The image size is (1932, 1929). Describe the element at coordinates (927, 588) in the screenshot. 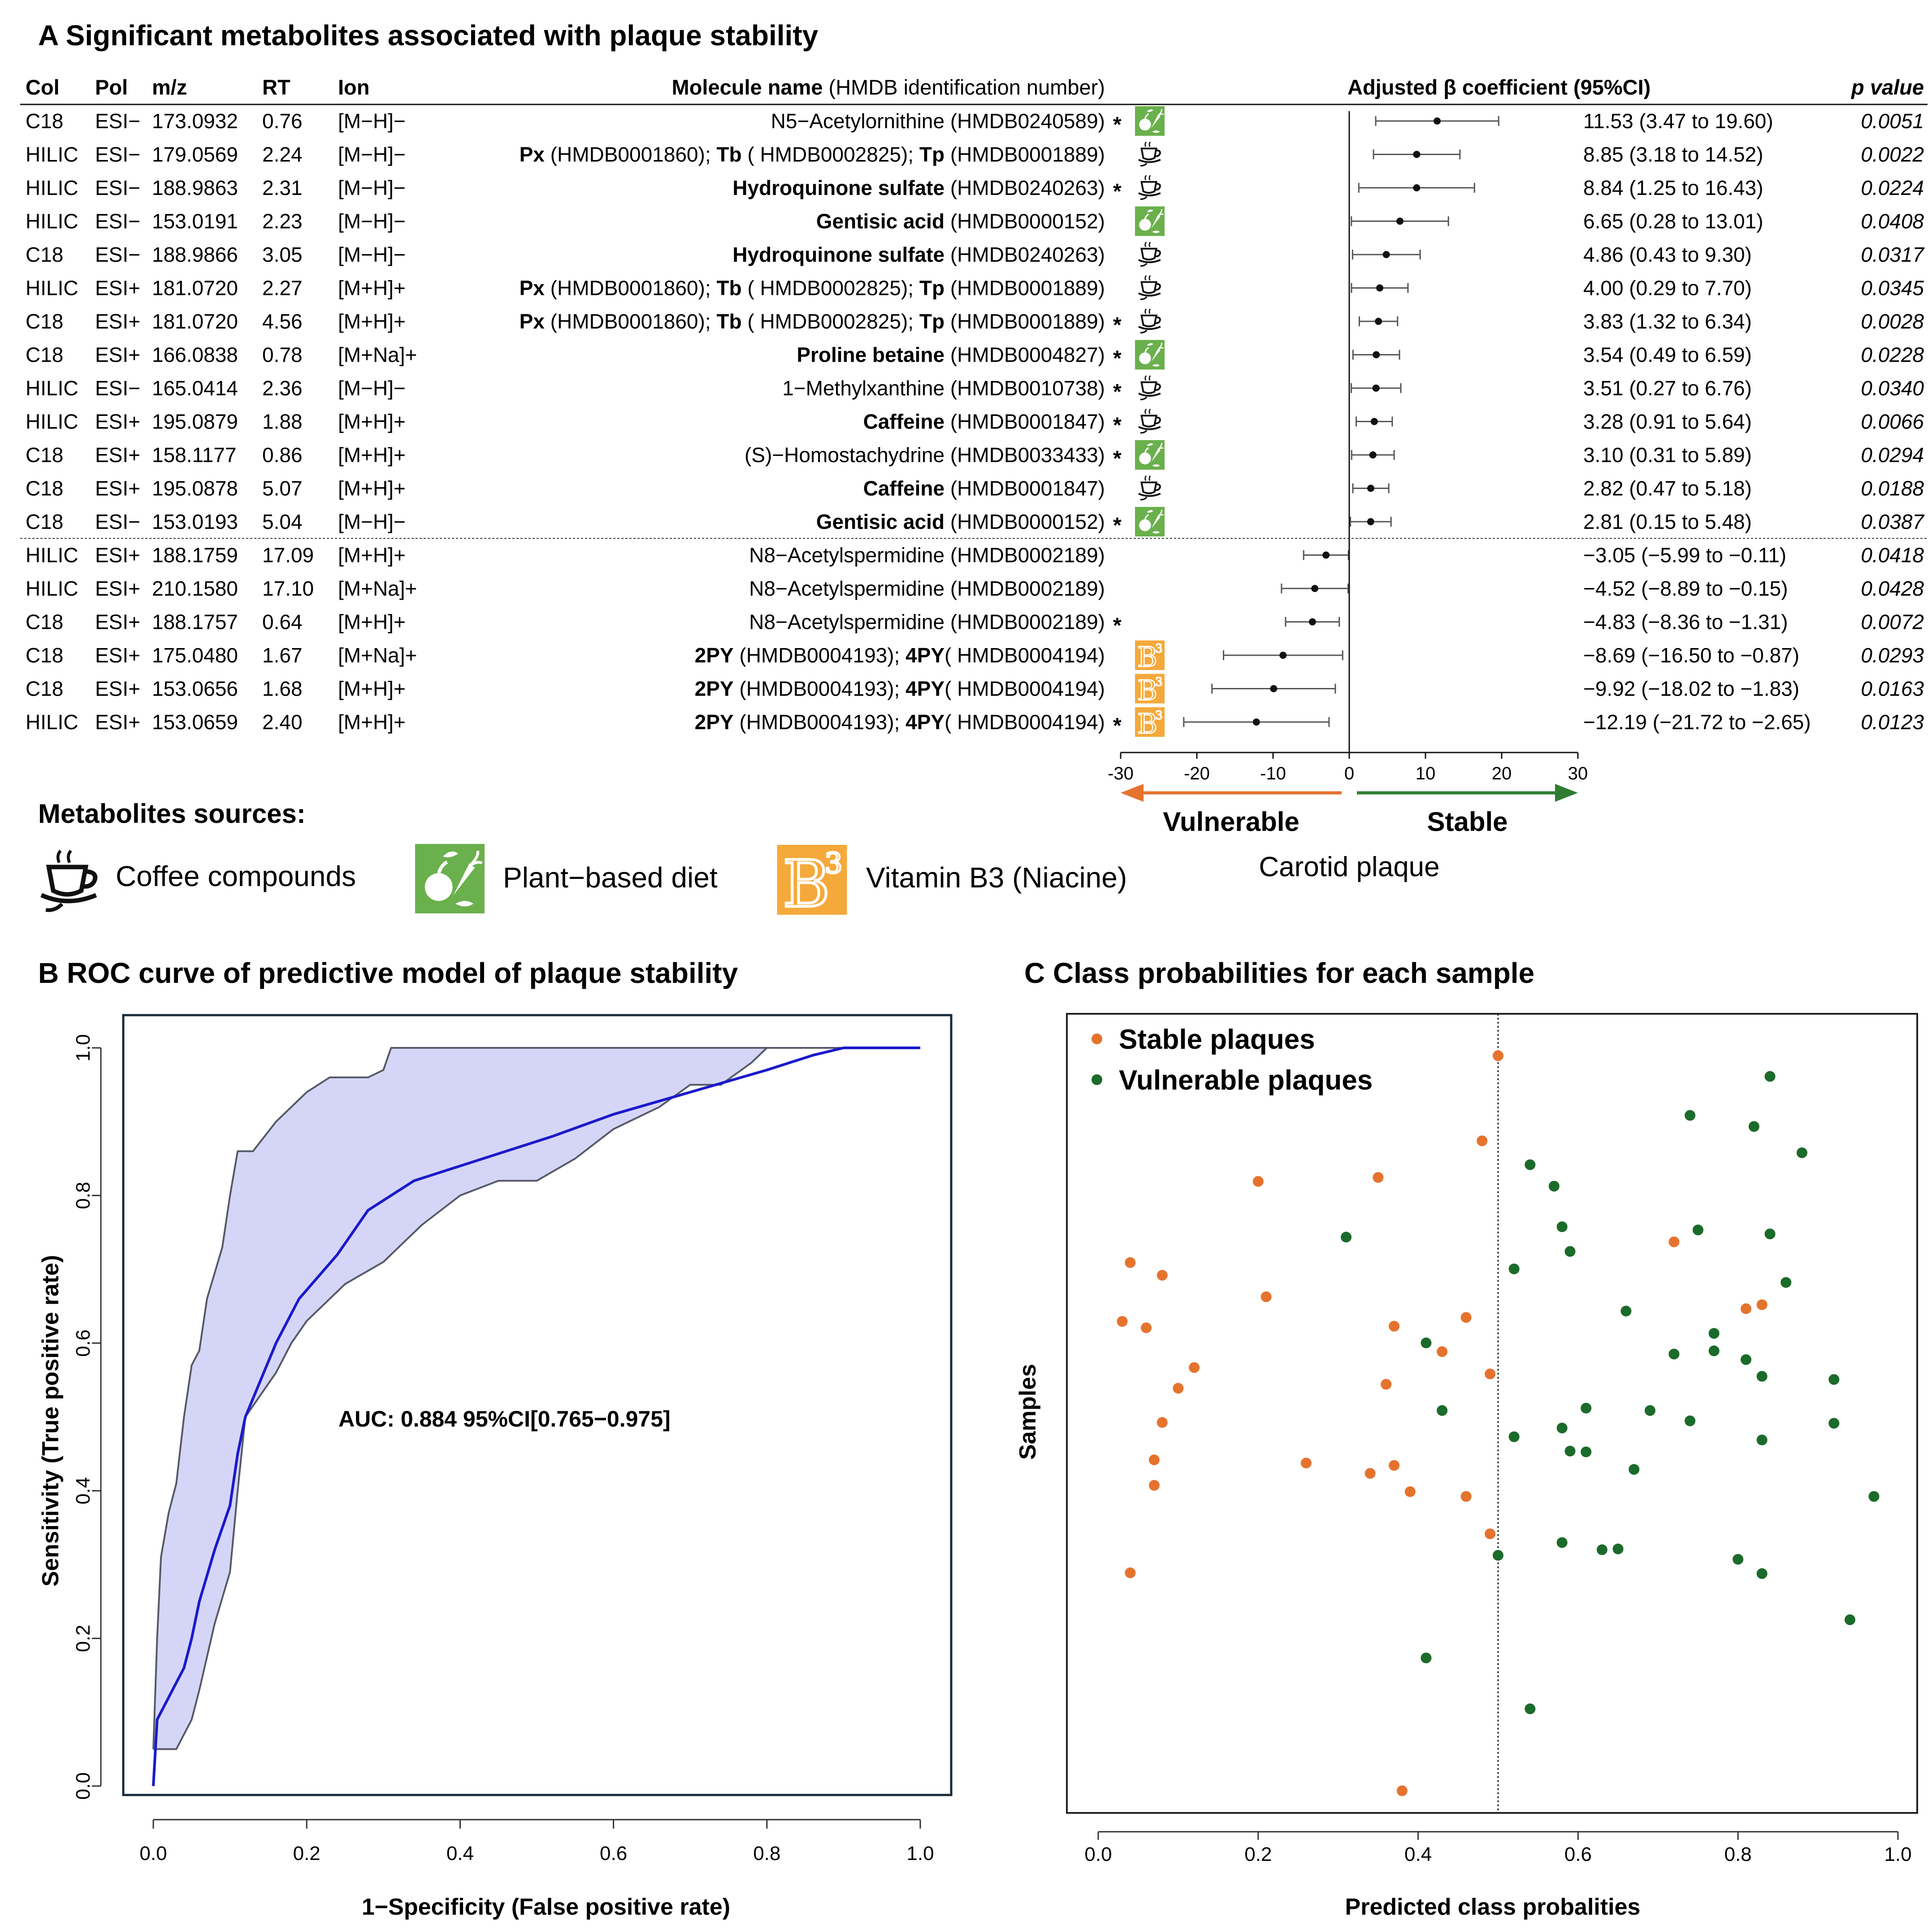

I see `cell-molecule: N8−Acetylspermidine (HMDB0002189)` at that location.